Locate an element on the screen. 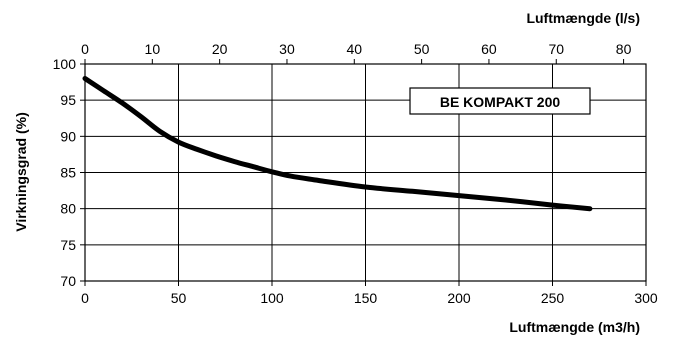  x2-tick-label: 60 is located at coordinates (489, 49).